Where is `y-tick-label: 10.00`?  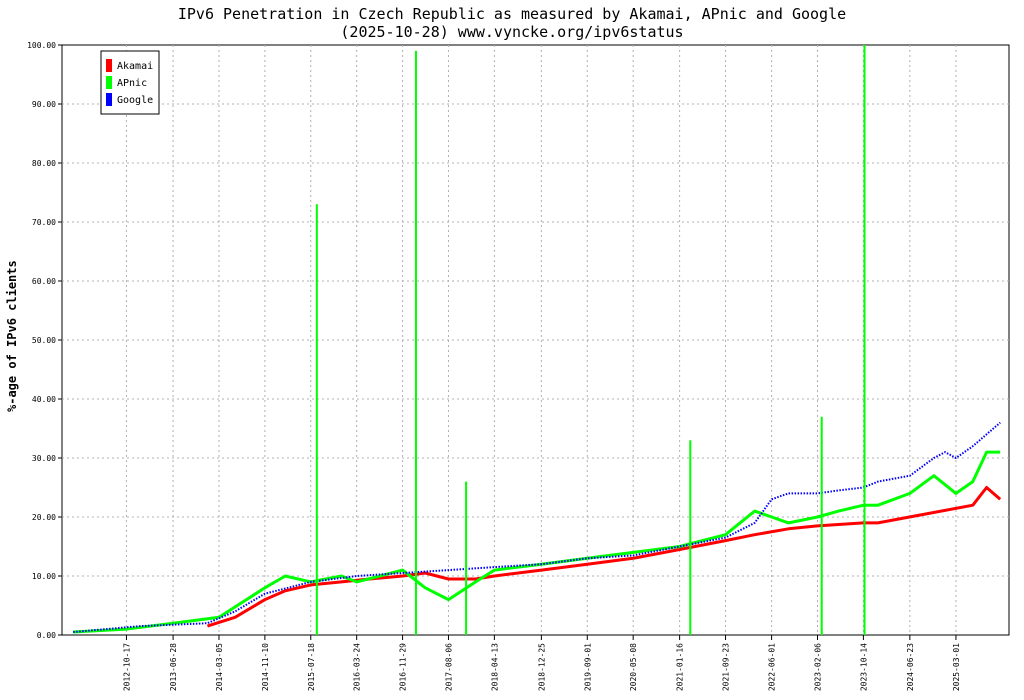
y-tick-label: 10.00 is located at coordinates (44, 576).